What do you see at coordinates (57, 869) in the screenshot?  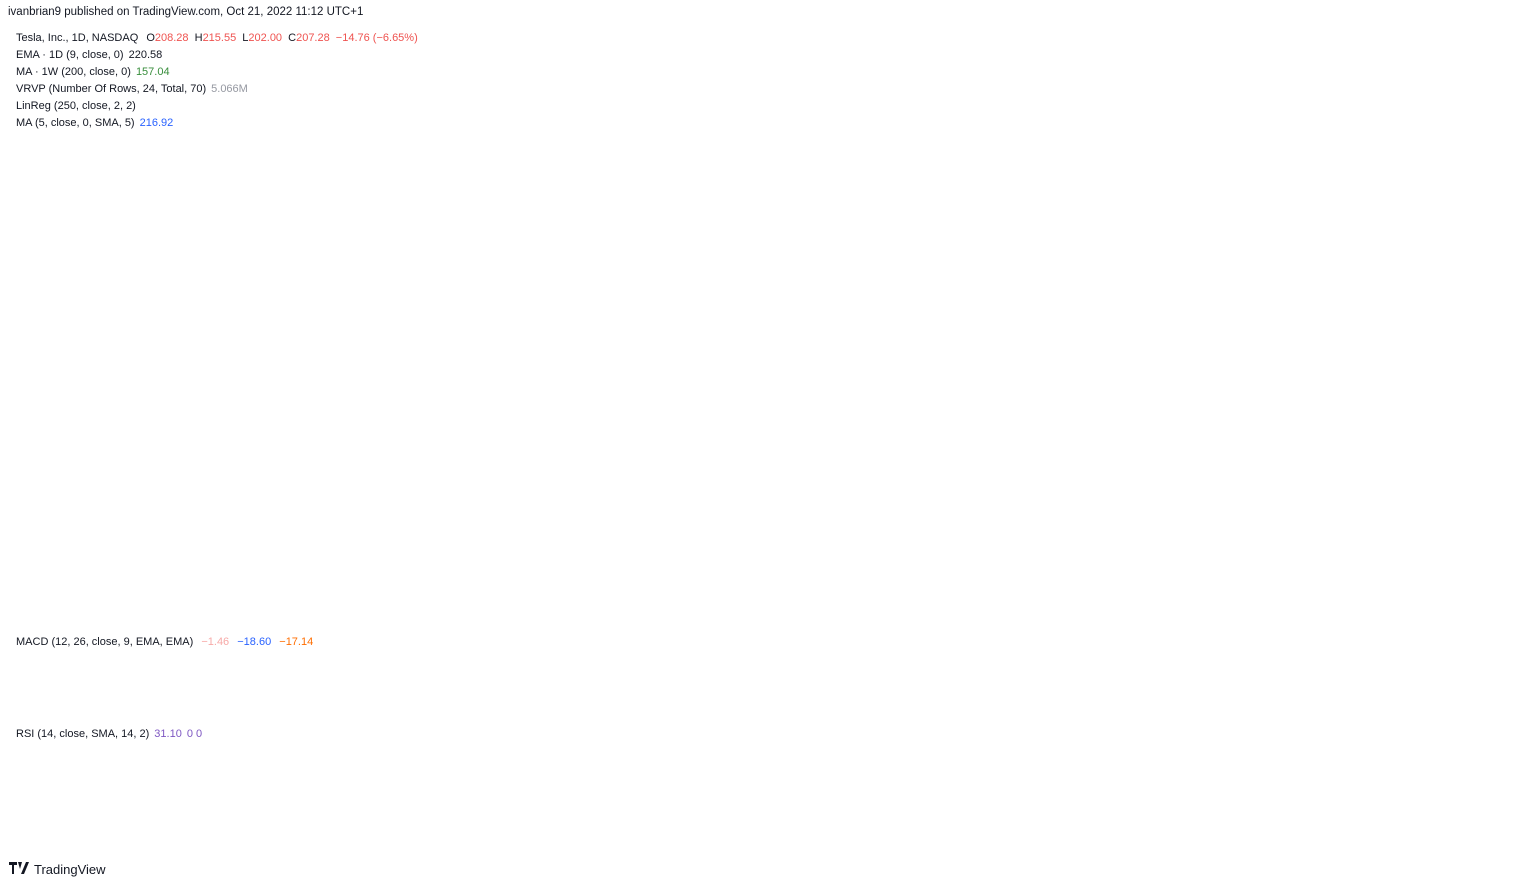 I see `tradingview-logo: TradingView` at bounding box center [57, 869].